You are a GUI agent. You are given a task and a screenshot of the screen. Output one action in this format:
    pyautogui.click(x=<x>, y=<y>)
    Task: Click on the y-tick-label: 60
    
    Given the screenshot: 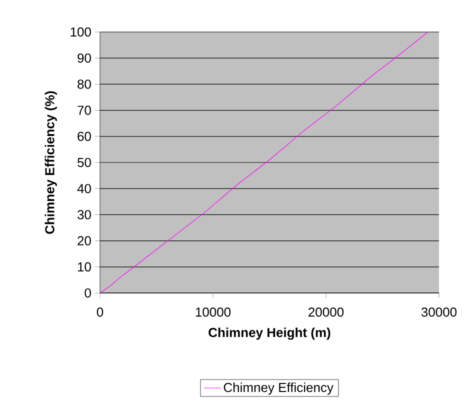 What is the action you would take?
    pyautogui.click(x=84, y=136)
    